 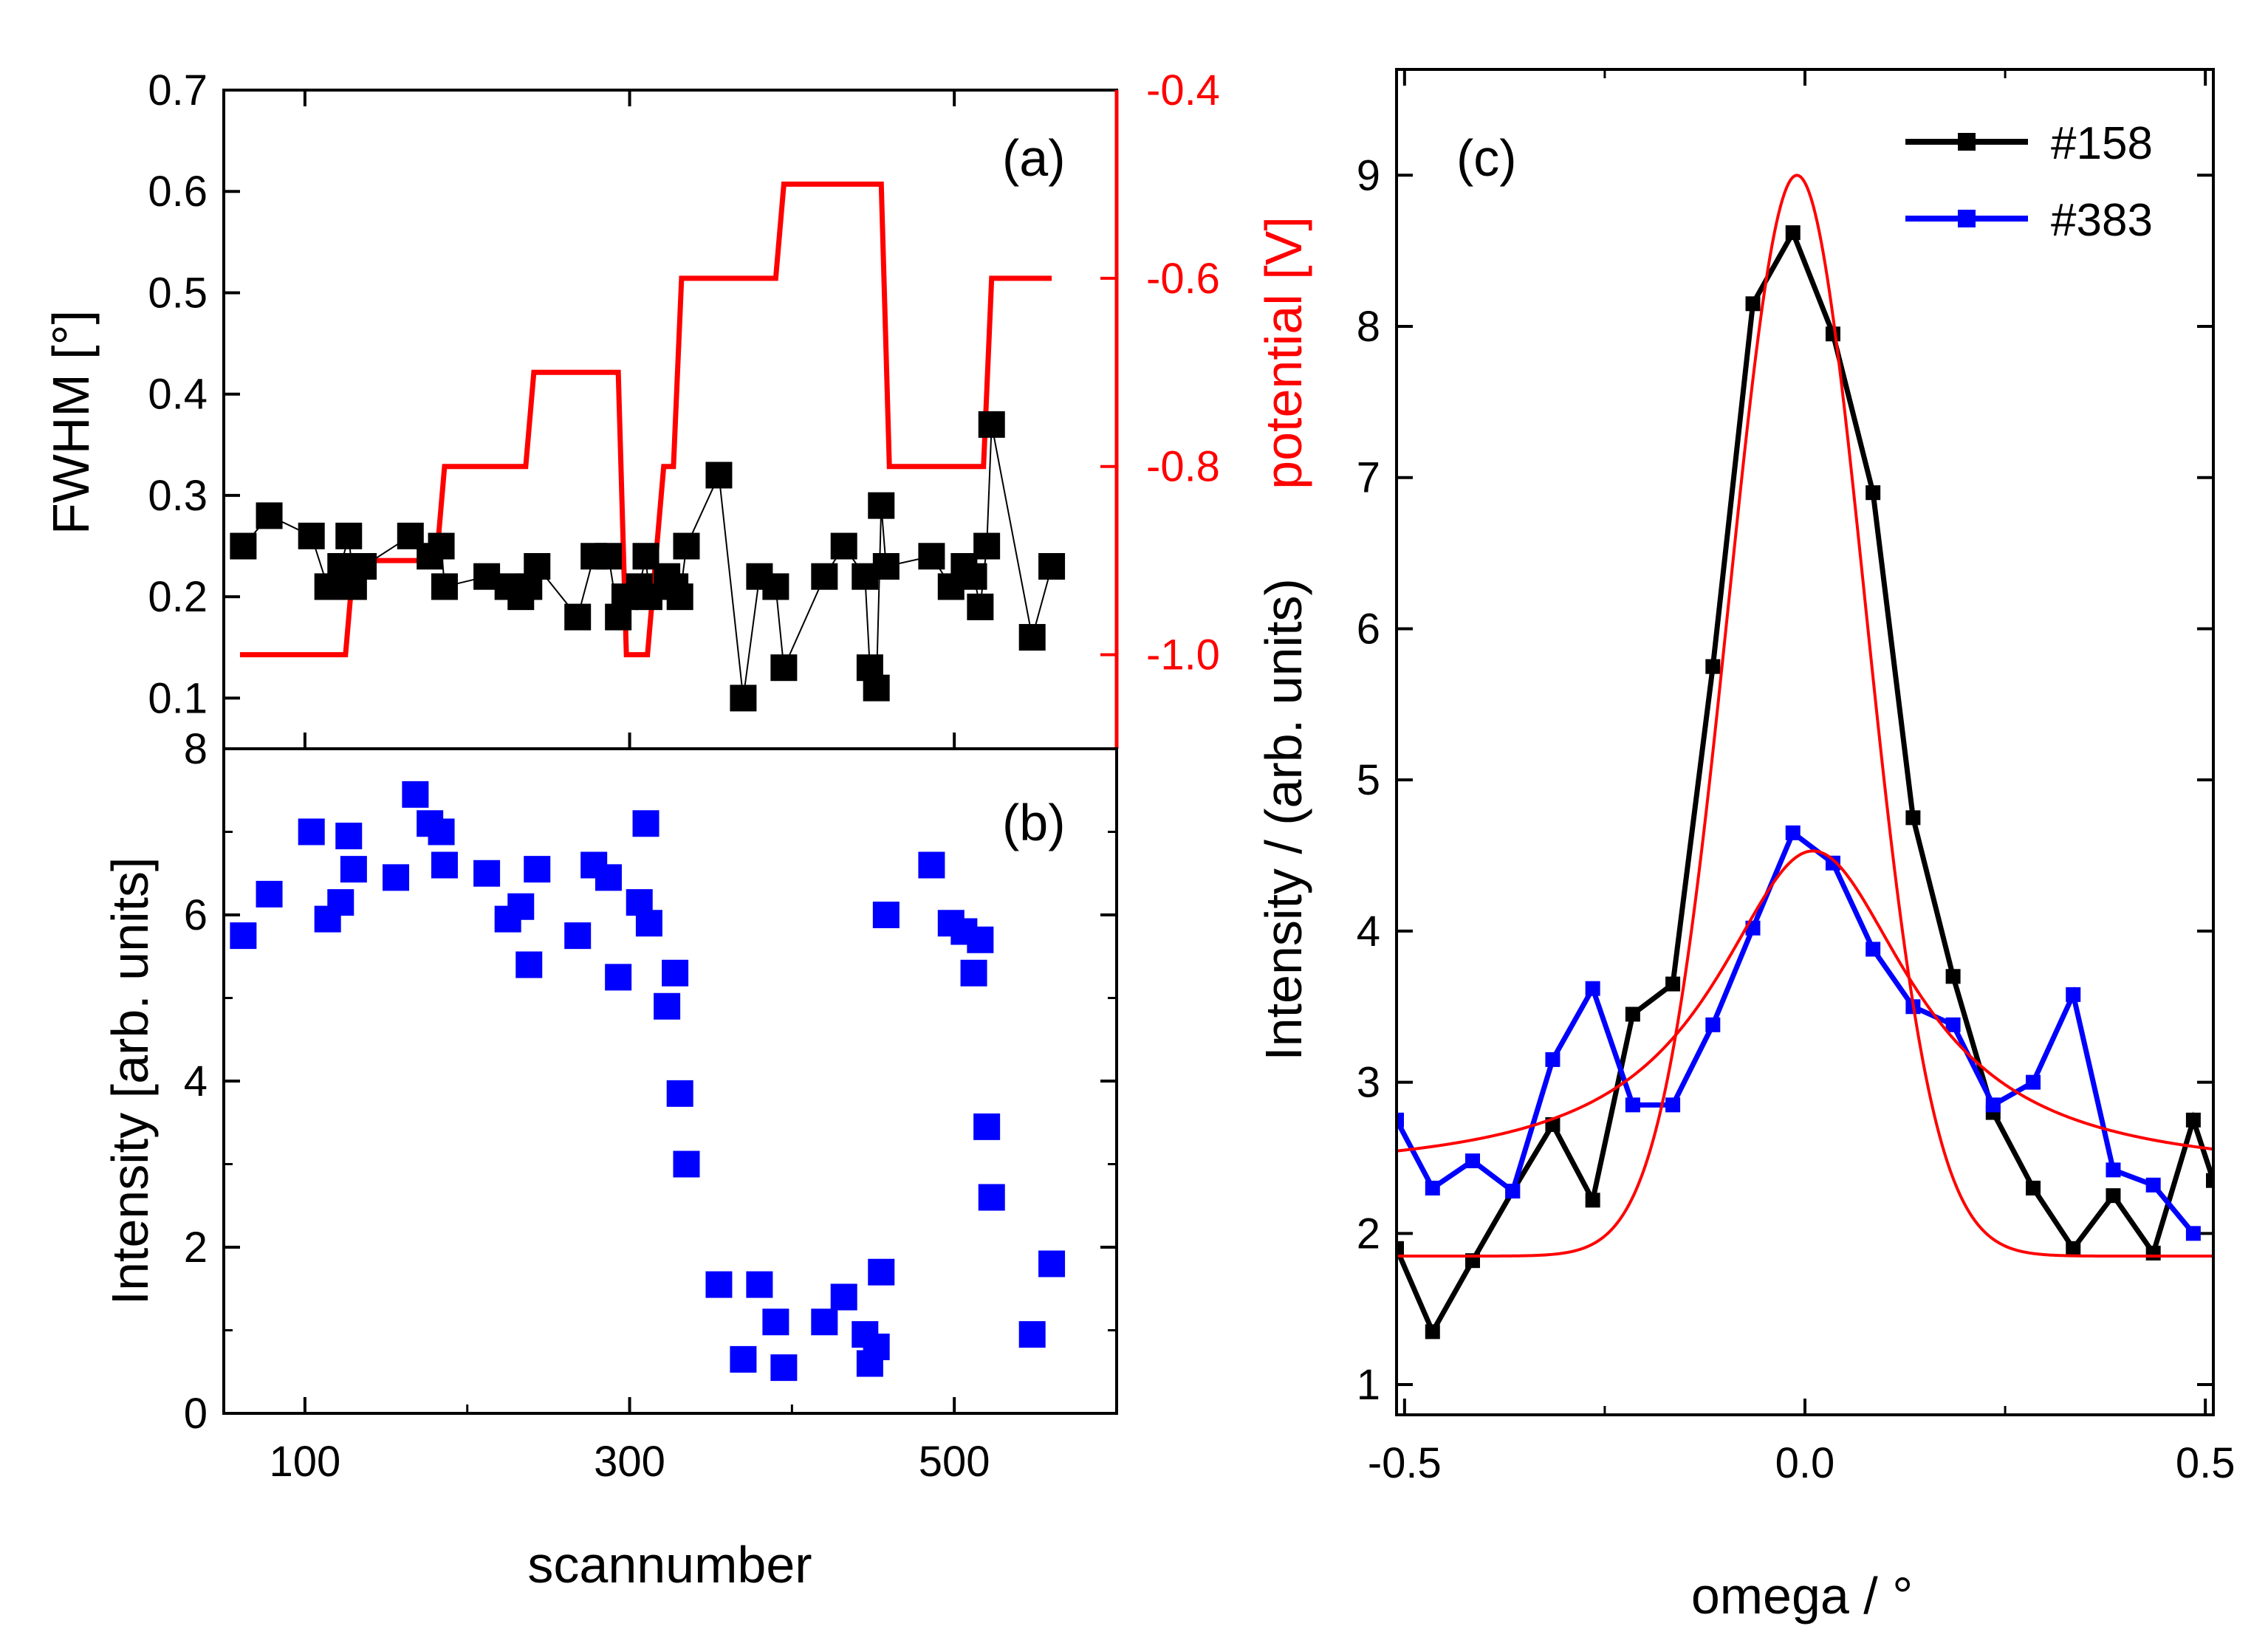 I want to click on legend-label-158: #158, so click(x=2102, y=143).